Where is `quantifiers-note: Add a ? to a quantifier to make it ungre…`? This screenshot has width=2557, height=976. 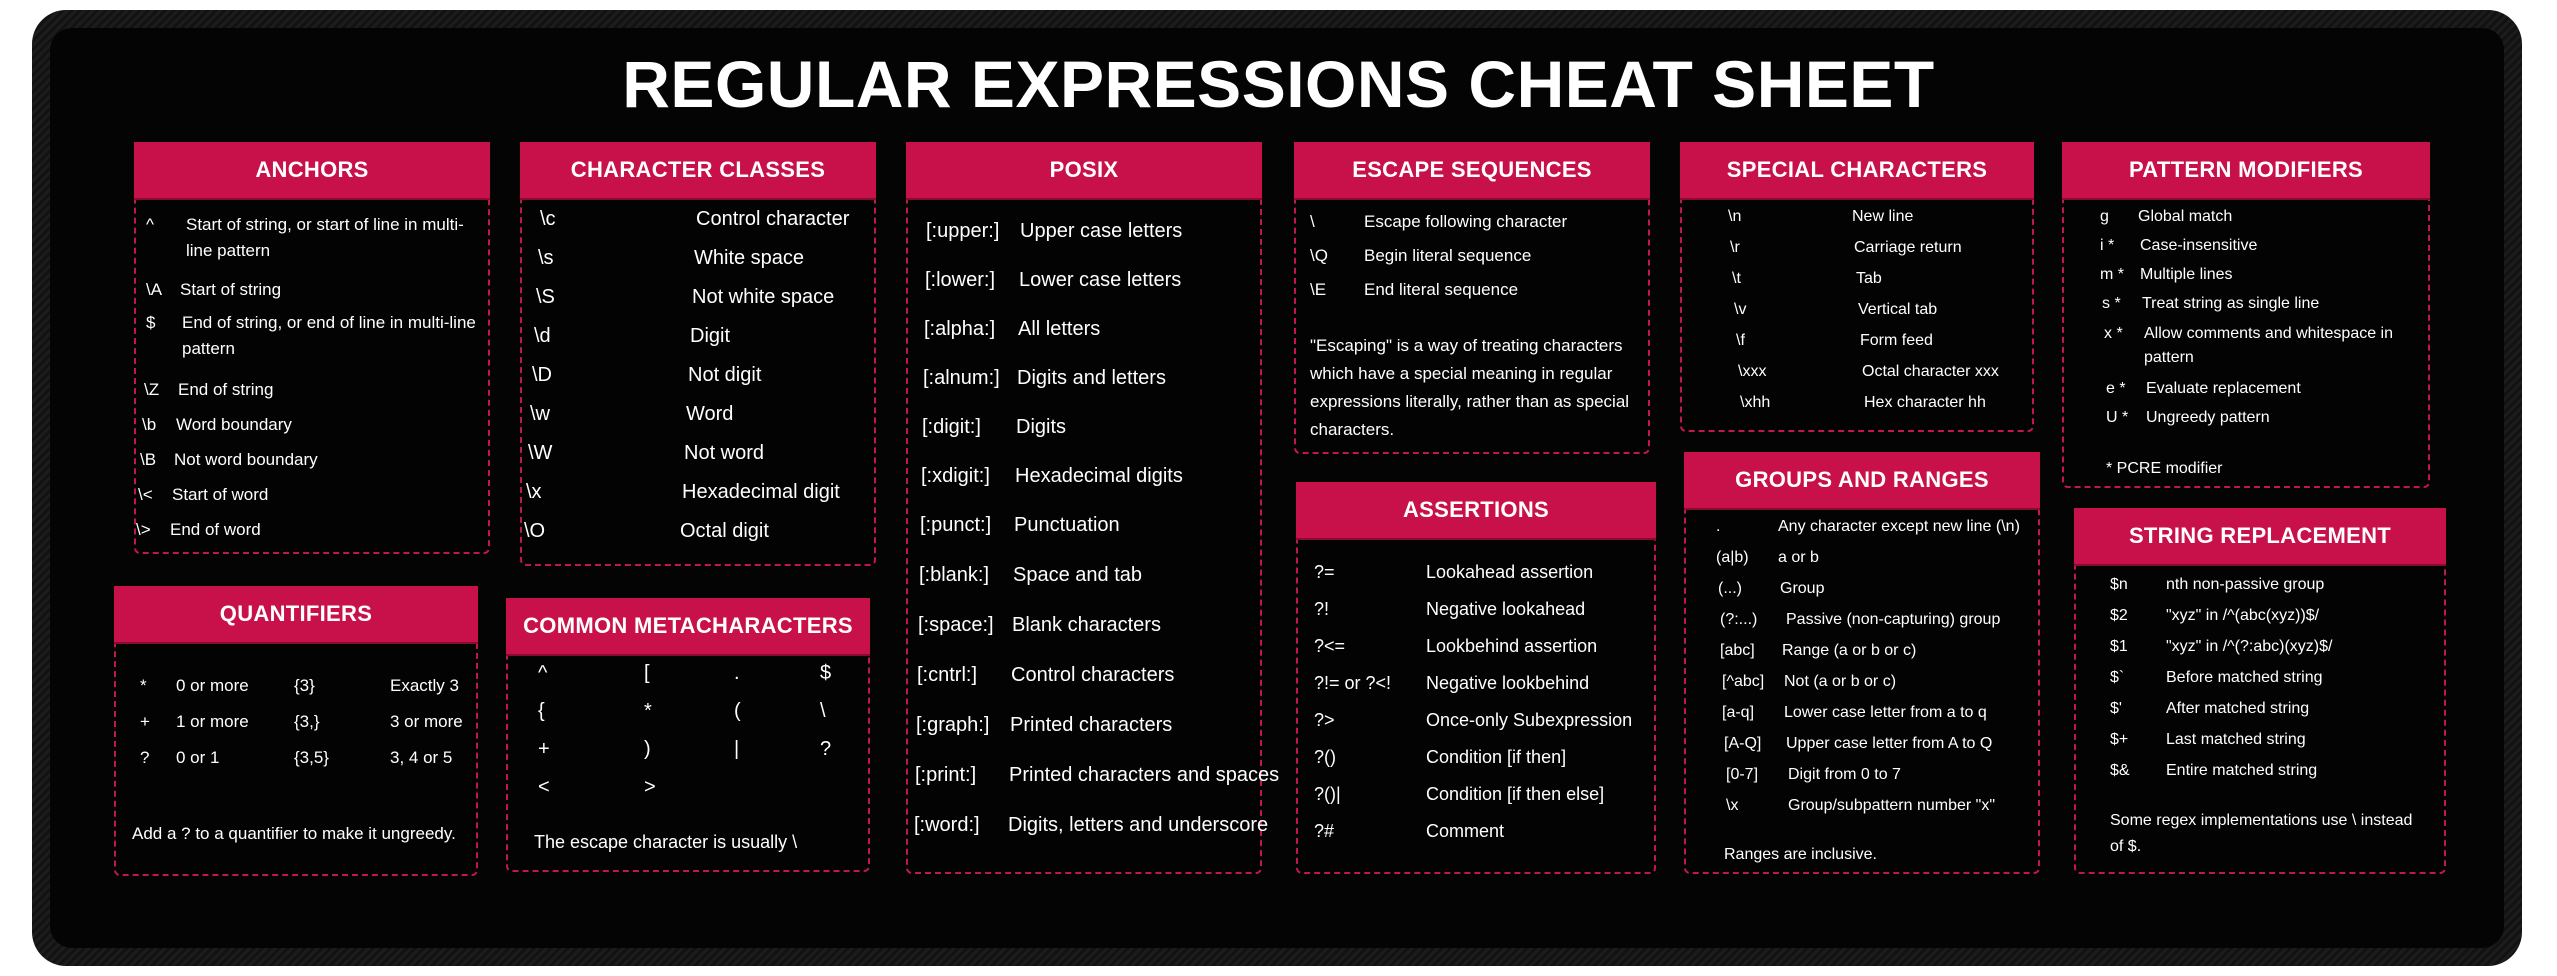 quantifiers-note: Add a ? to a quantifier to make it ungre… is located at coordinates (294, 833).